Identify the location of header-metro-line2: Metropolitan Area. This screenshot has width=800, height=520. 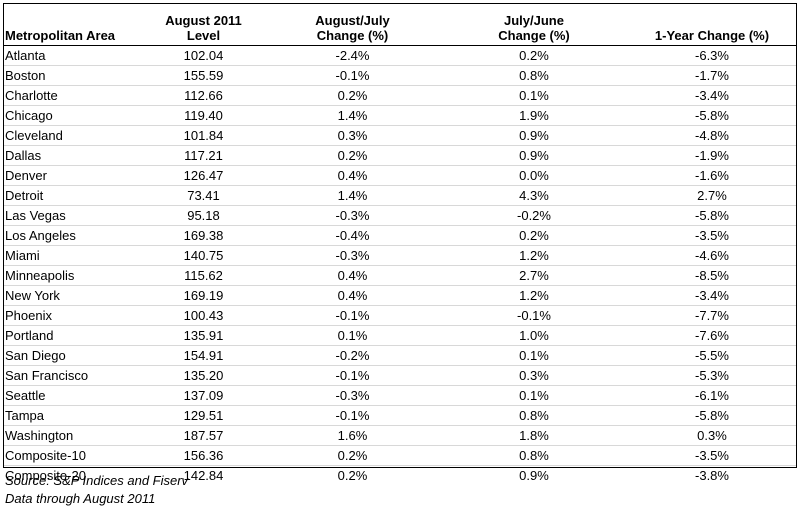
(60, 35).